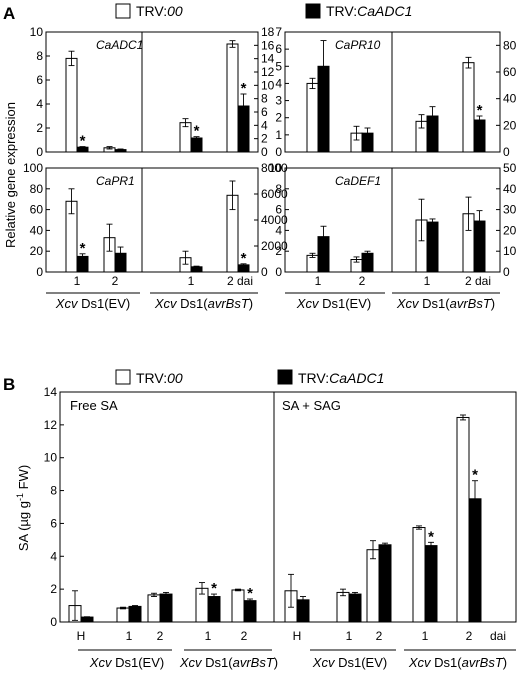 Image resolution: width=520 pixels, height=673 pixels. I want to click on chart-sa-sag-xlabel-0: H, so click(297, 636).